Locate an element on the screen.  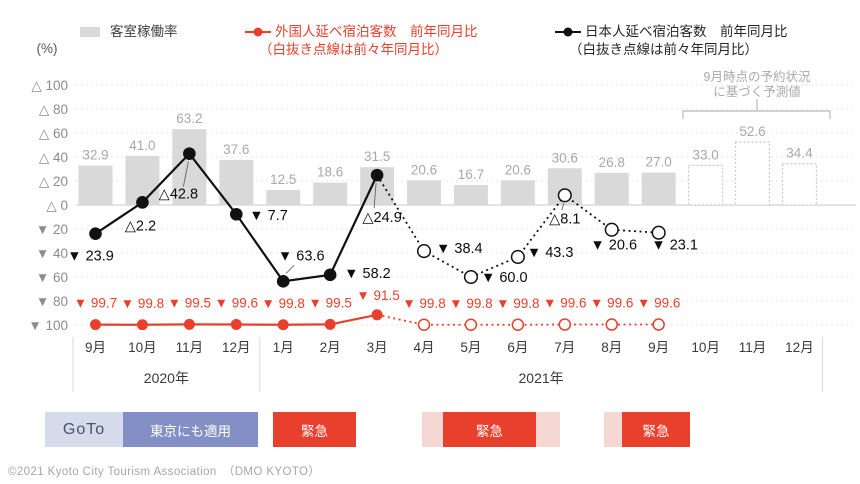
point-value-label: △2.2 is located at coordinates (140, 226).